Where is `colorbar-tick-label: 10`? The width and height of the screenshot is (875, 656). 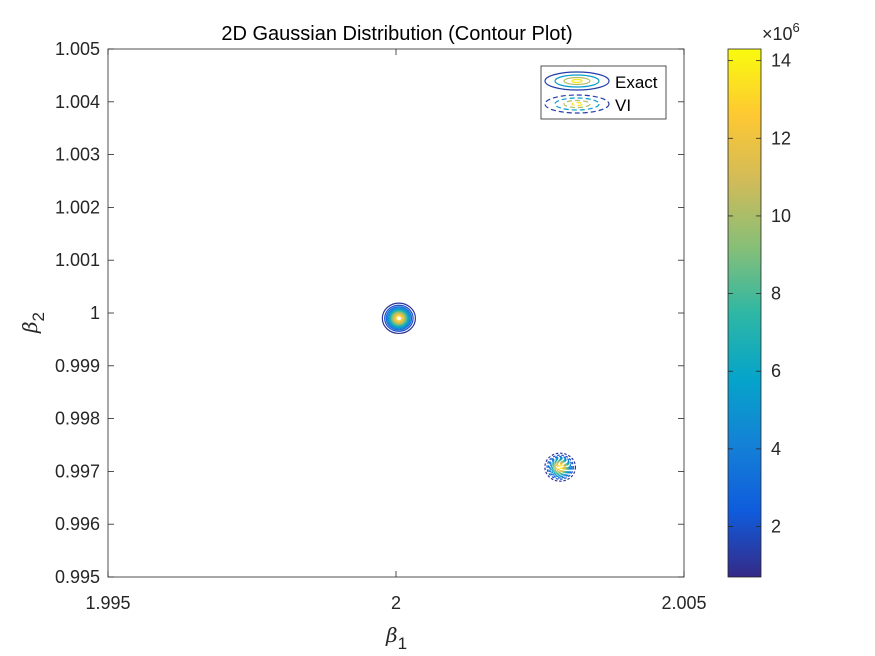 colorbar-tick-label: 10 is located at coordinates (781, 216).